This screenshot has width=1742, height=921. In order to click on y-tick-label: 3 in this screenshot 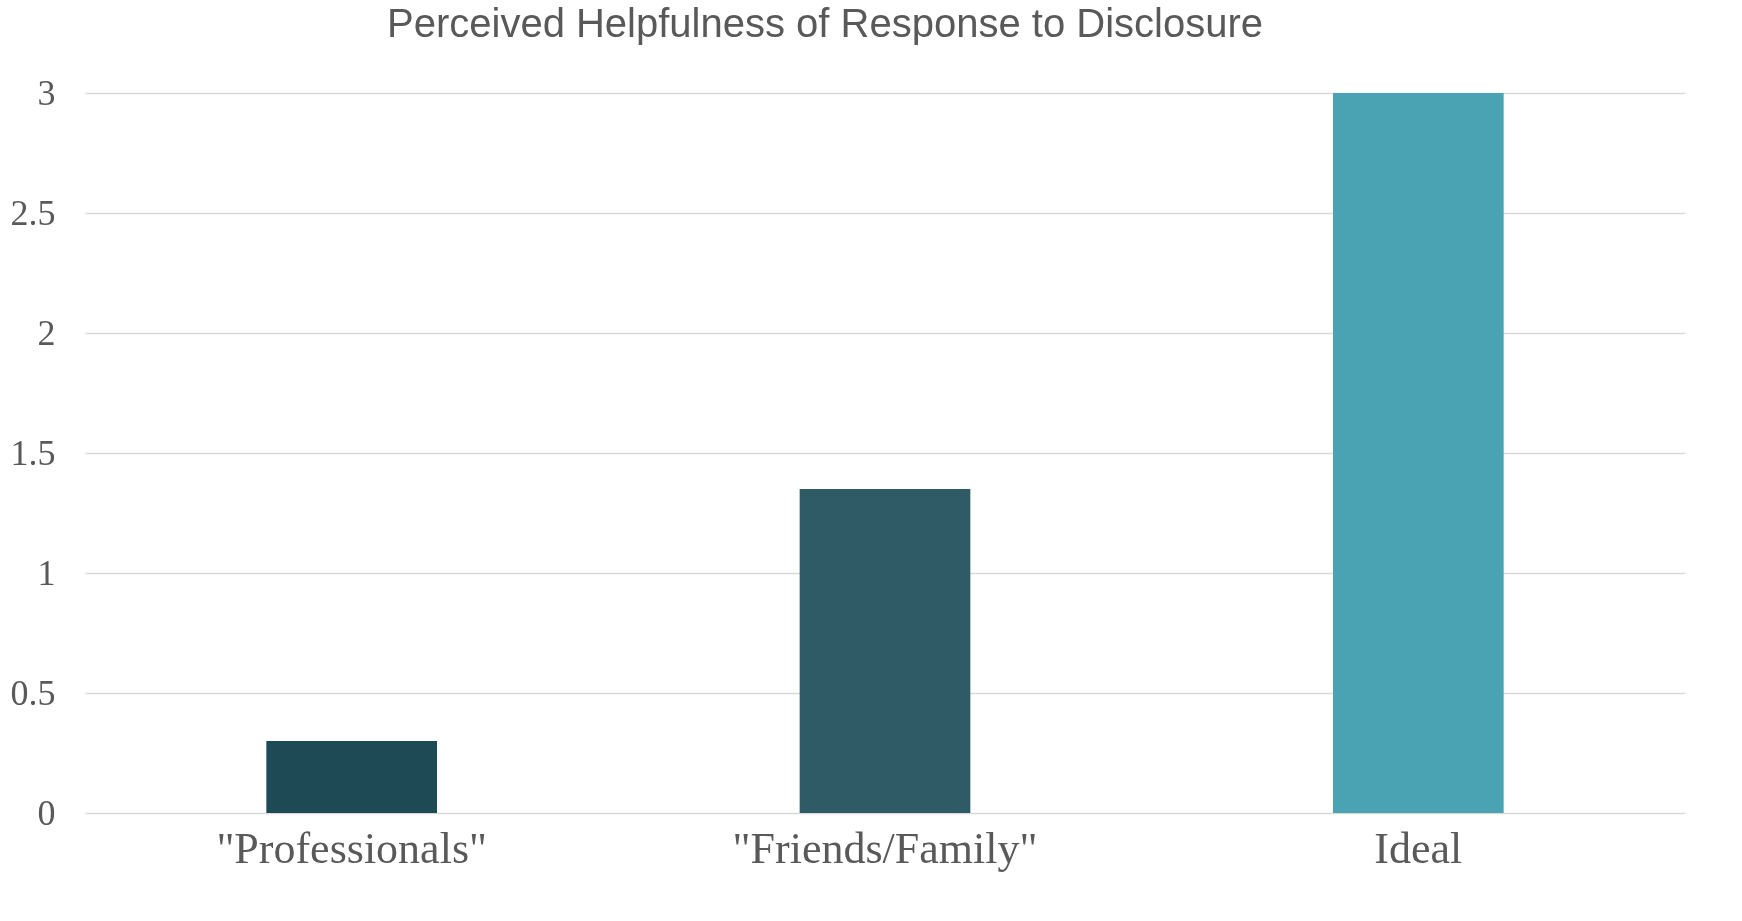, I will do `click(46, 92)`.